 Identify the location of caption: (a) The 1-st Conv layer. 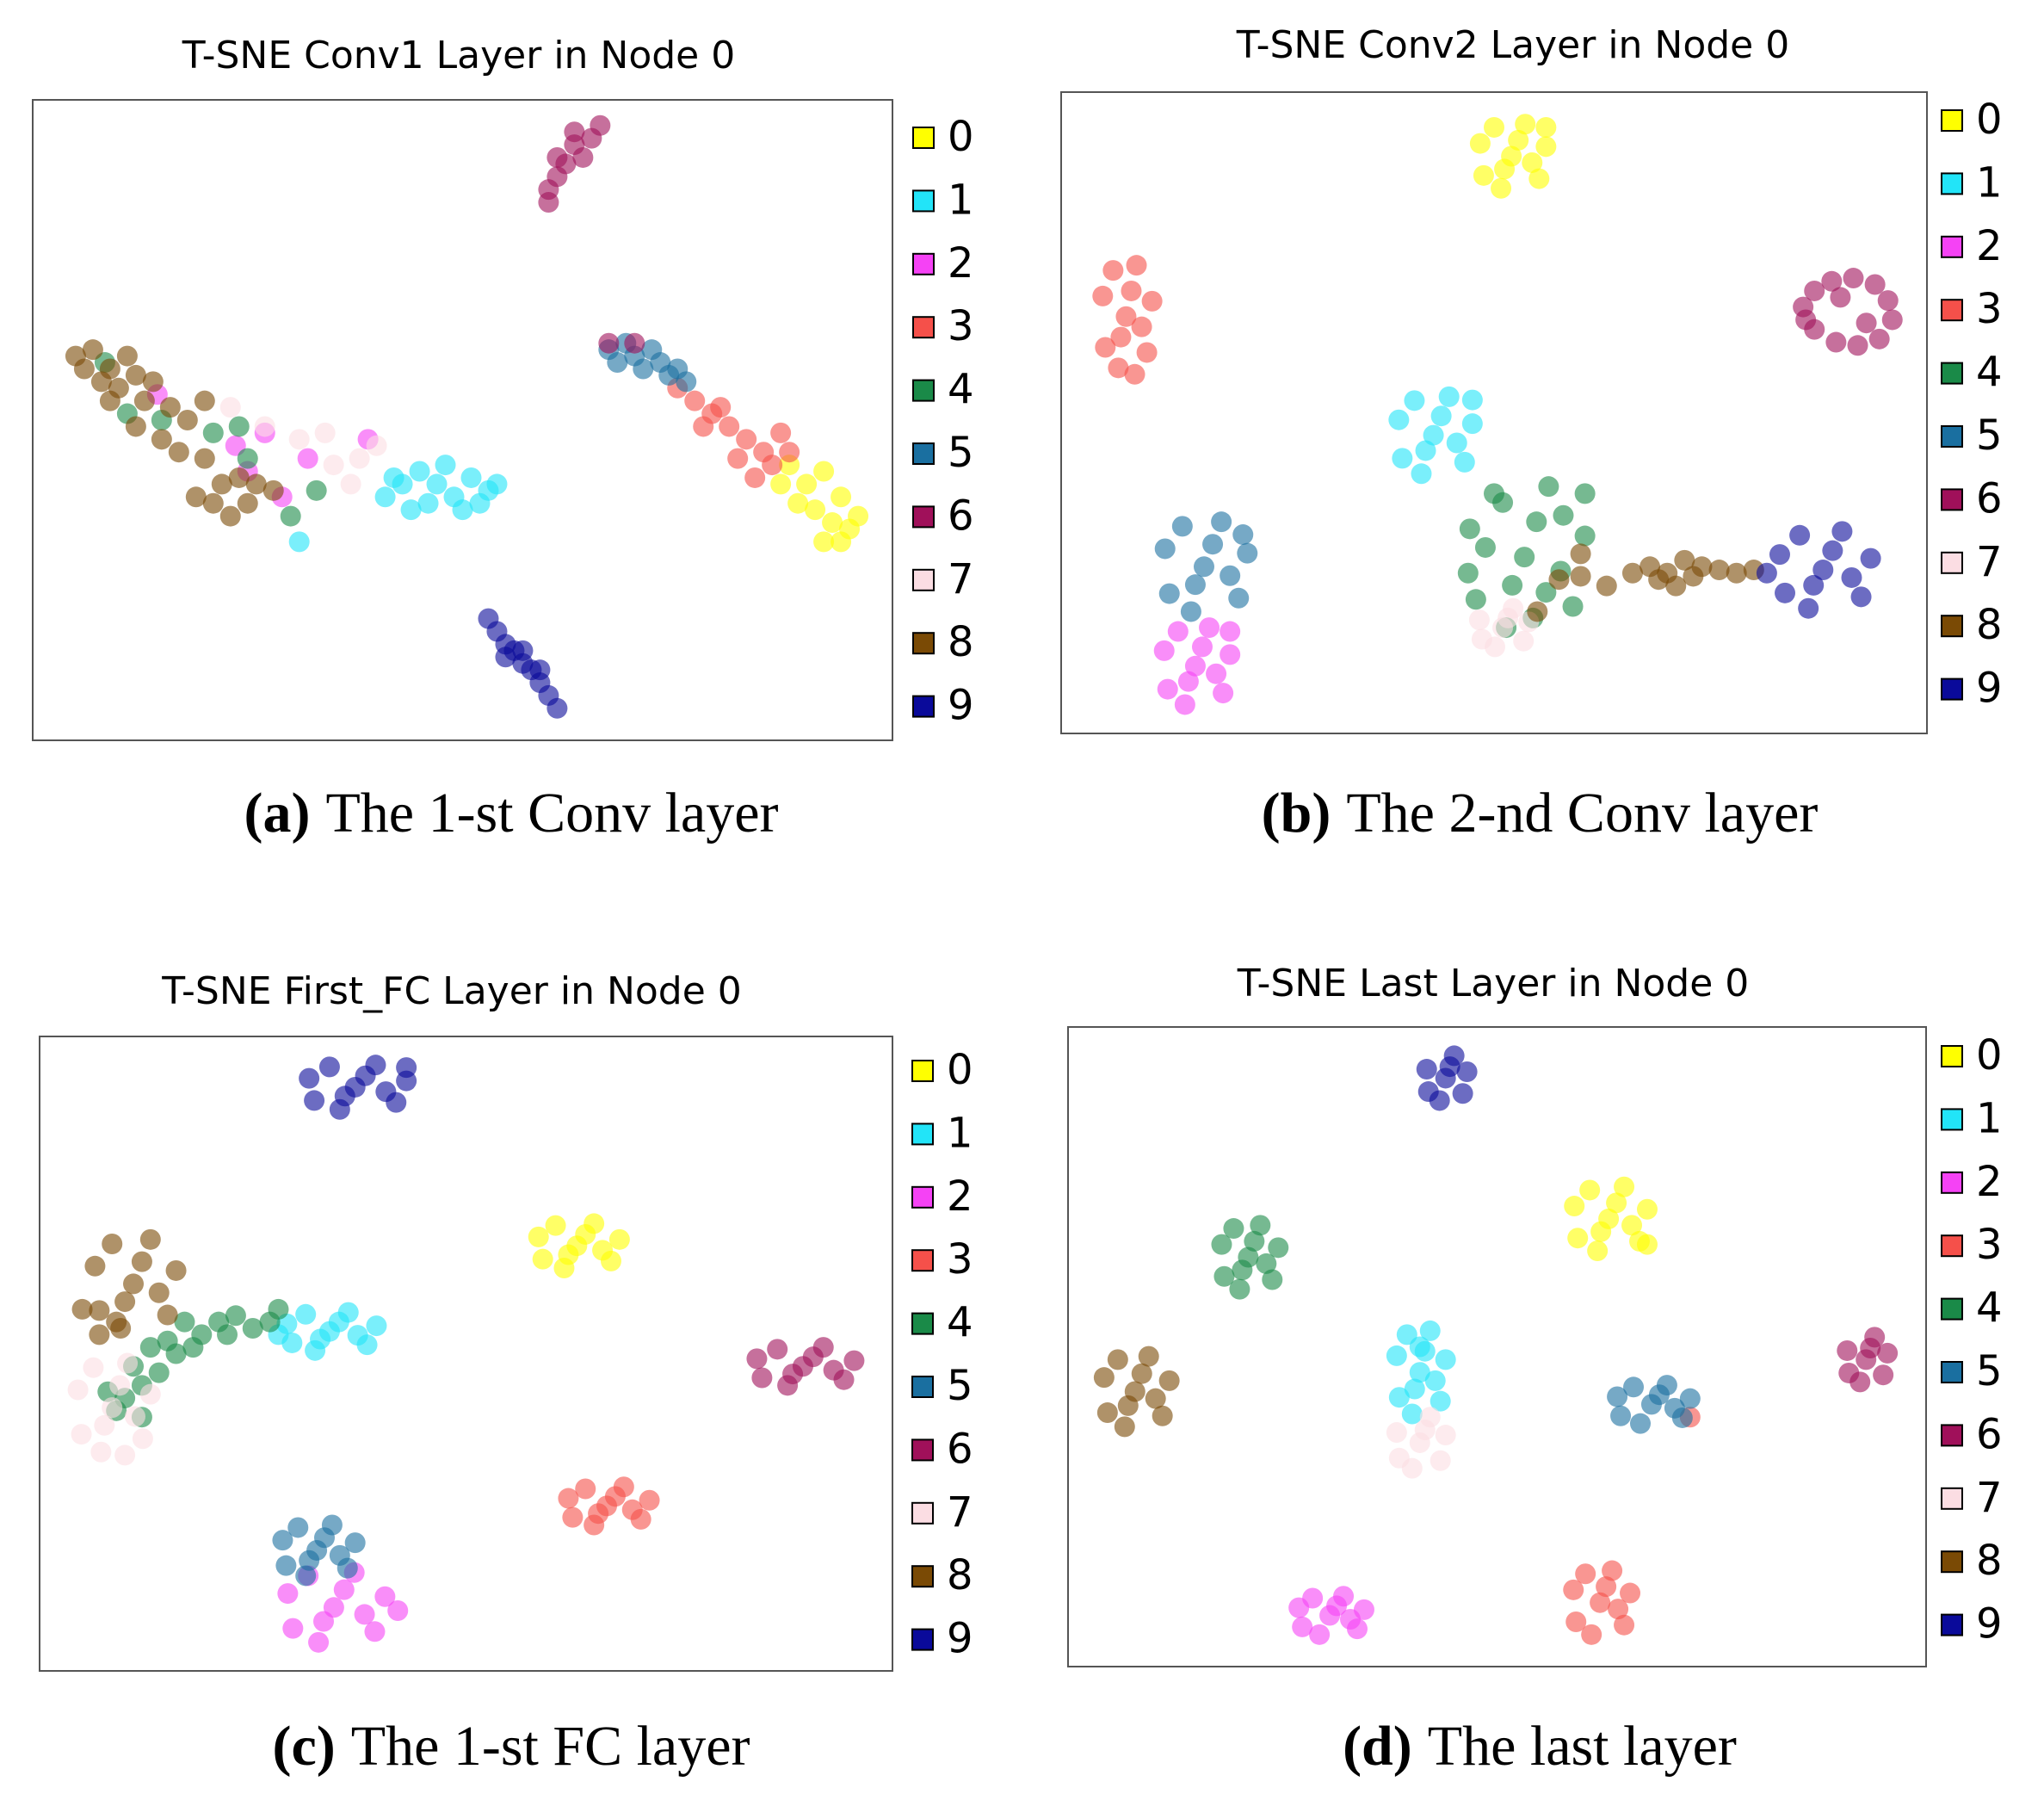
(511, 813).